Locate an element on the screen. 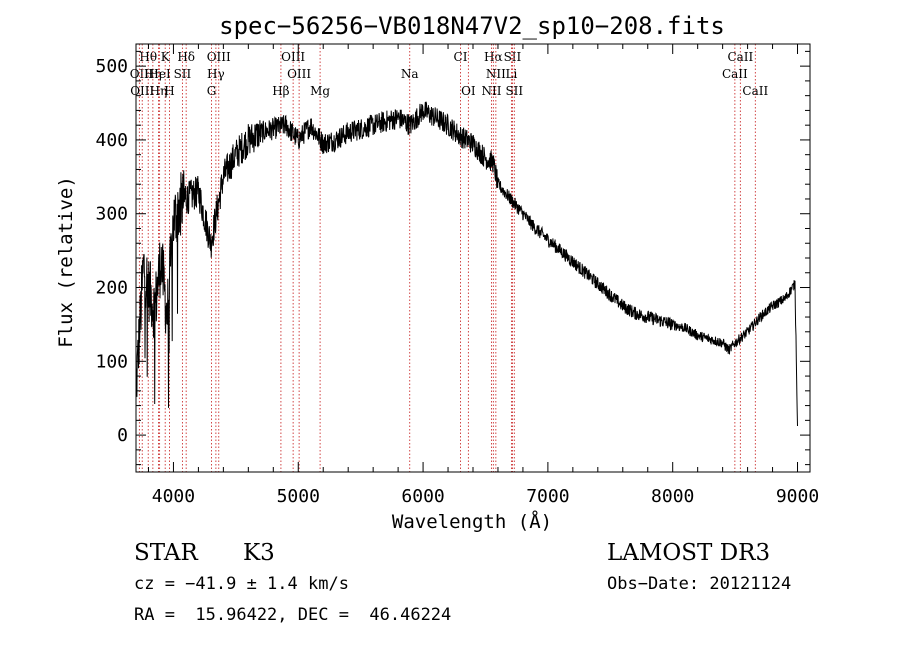 This screenshot has height=649, width=900. y-tick-label-300: 300 is located at coordinates (111, 214).